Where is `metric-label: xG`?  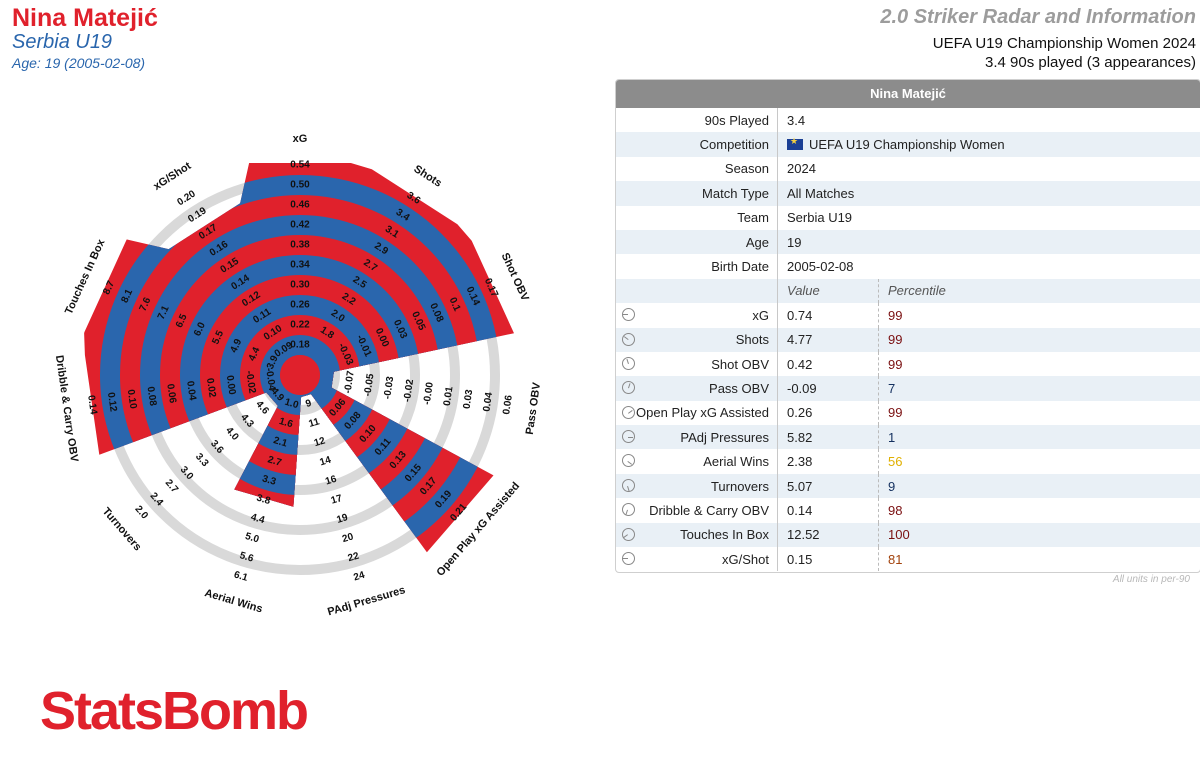 metric-label: xG is located at coordinates (696, 315).